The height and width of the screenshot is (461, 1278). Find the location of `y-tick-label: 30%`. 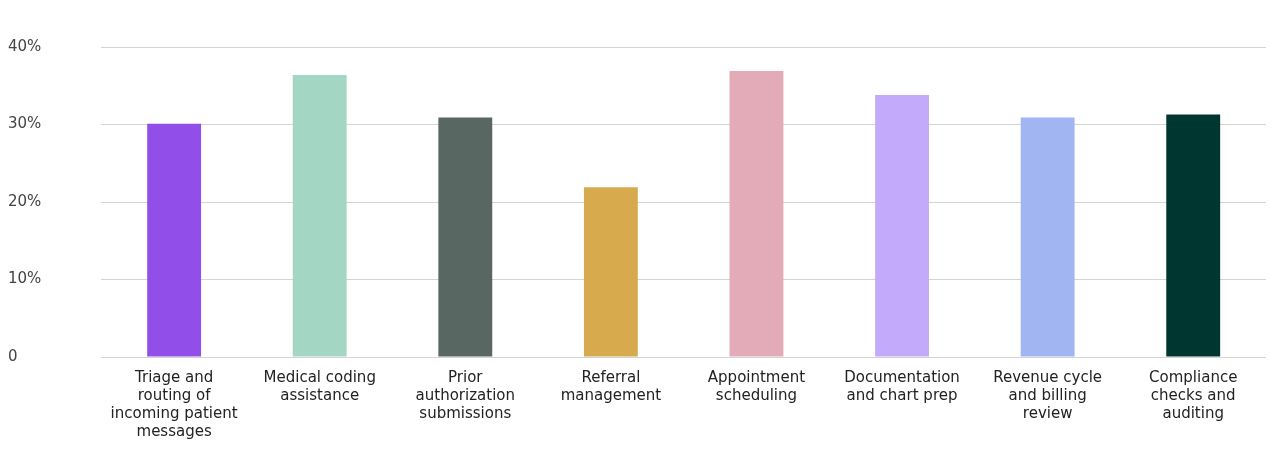

y-tick-label: 30% is located at coordinates (25, 123).